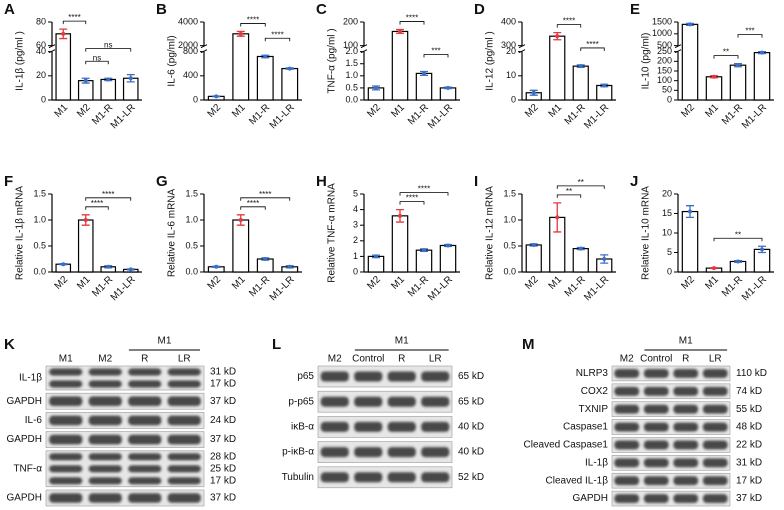  What do you see at coordinates (105, 359) in the screenshot?
I see `lane-label: M2` at bounding box center [105, 359].